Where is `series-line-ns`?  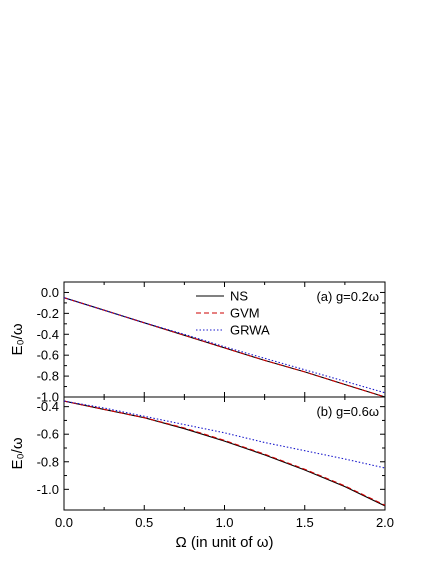 series-line-ns is located at coordinates (224, 453).